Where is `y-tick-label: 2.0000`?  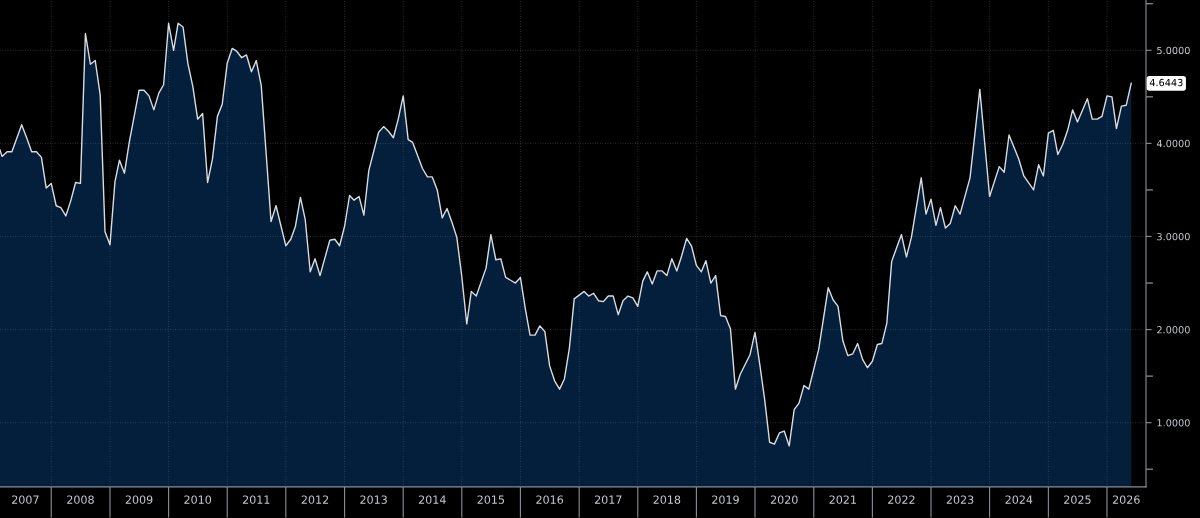
y-tick-label: 2.0000 is located at coordinates (1173, 330).